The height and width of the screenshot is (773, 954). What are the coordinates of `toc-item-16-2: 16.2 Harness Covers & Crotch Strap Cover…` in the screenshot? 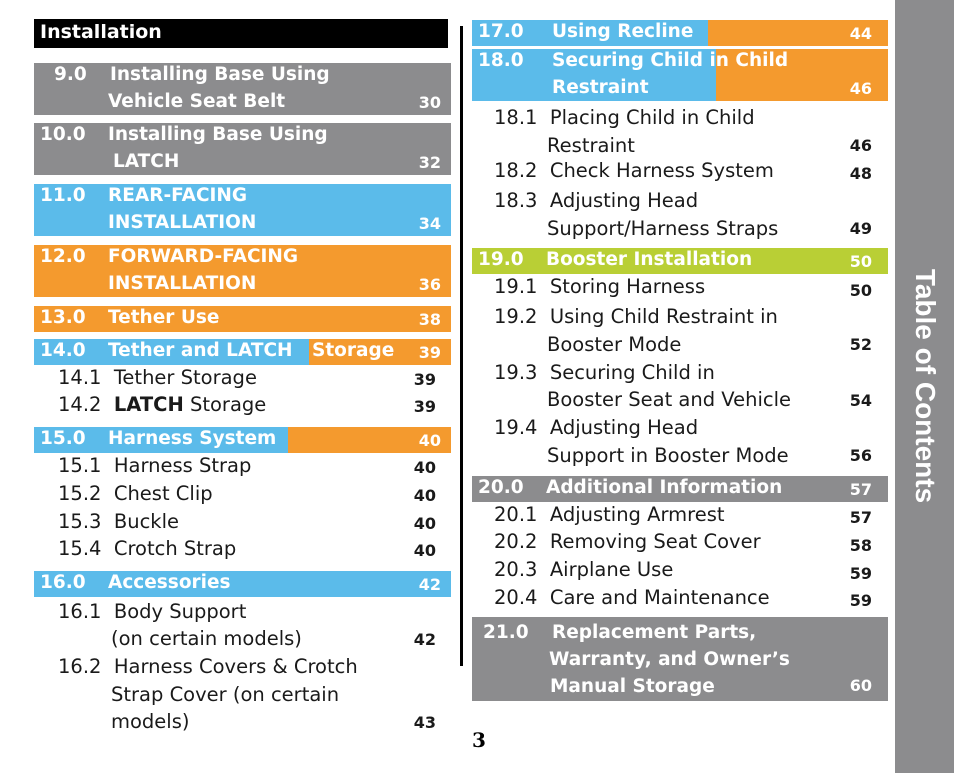 It's located at (208, 694).